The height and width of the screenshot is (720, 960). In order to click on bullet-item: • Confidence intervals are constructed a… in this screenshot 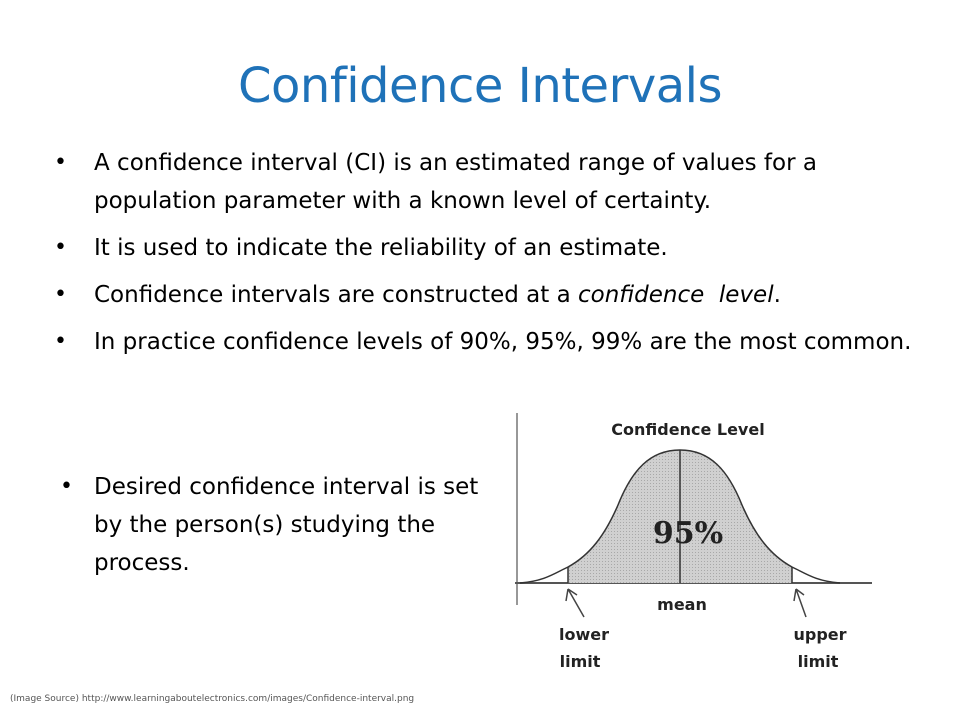, I will do `click(484, 295)`.